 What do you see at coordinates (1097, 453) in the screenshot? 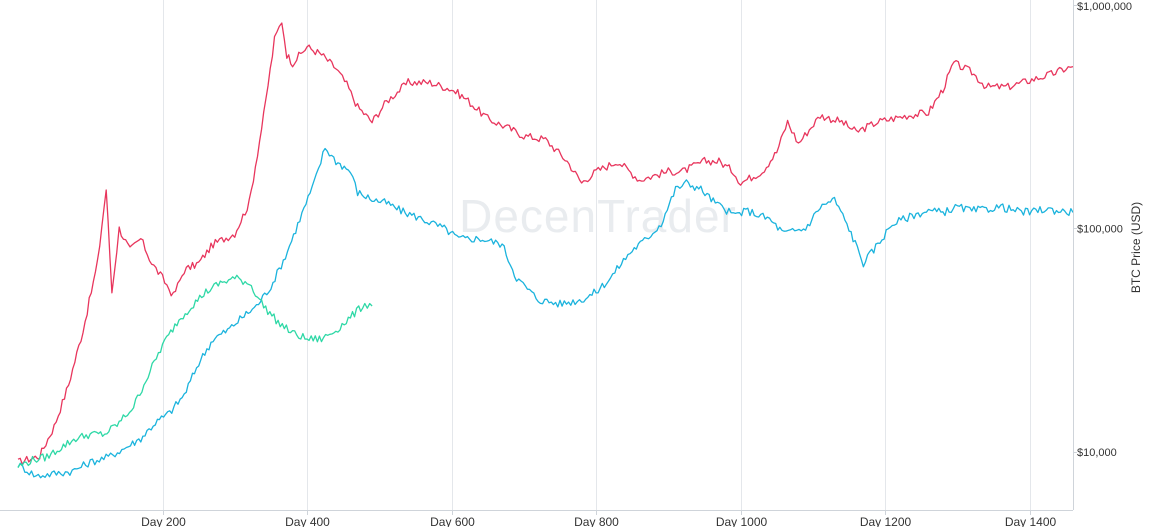
I see `y-tick-label: $10,000` at bounding box center [1097, 453].